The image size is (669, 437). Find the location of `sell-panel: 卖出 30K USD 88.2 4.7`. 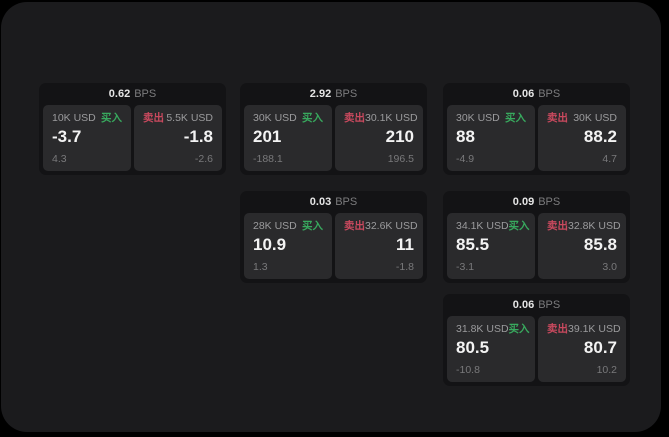

sell-panel: 卖出 30K USD 88.2 4.7 is located at coordinates (582, 138).